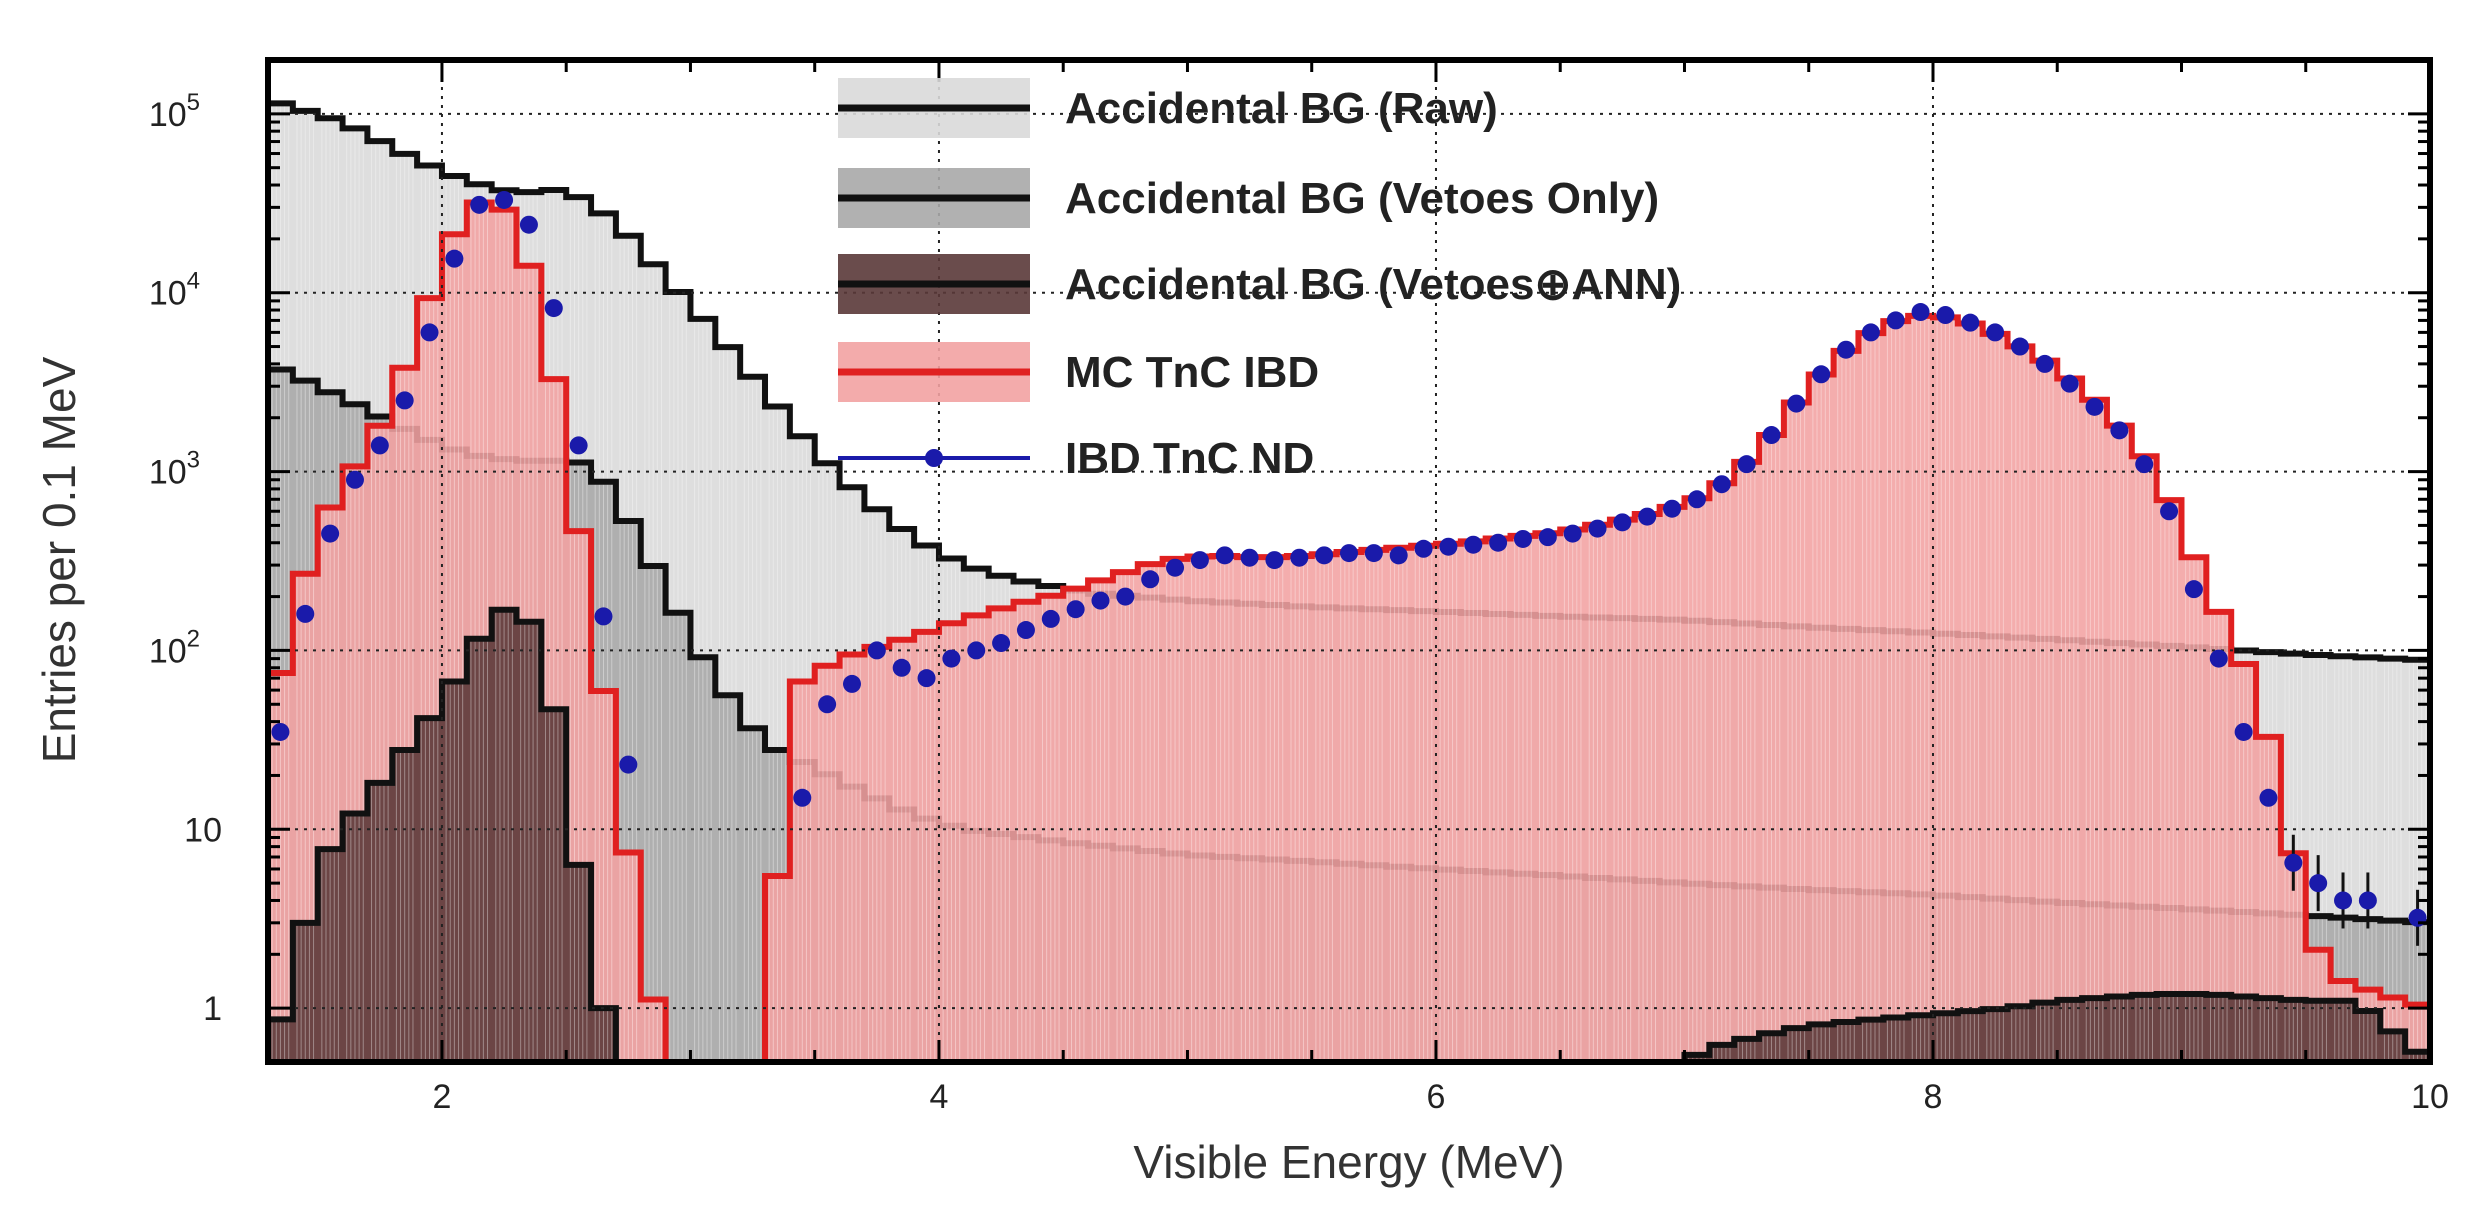  I want to click on legend-marker, so click(934, 458).